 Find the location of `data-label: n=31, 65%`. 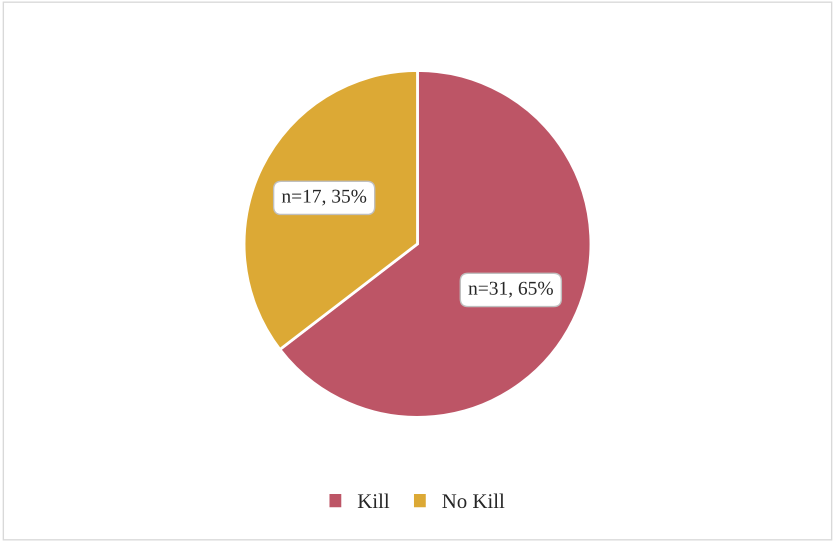

data-label: n=31, 65% is located at coordinates (510, 290).